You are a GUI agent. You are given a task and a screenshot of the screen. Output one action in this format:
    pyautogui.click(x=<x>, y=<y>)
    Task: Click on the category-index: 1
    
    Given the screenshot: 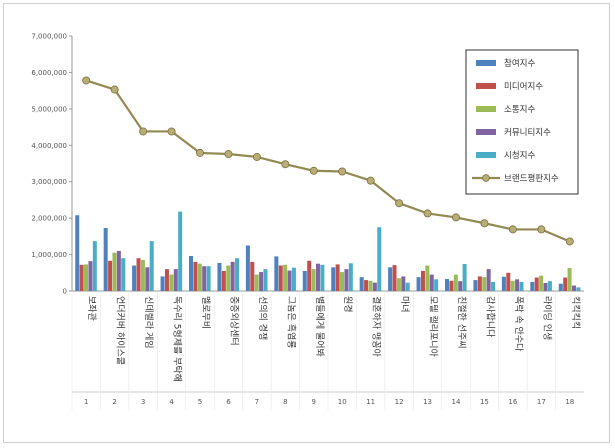 What is the action you would take?
    pyautogui.click(x=86, y=402)
    